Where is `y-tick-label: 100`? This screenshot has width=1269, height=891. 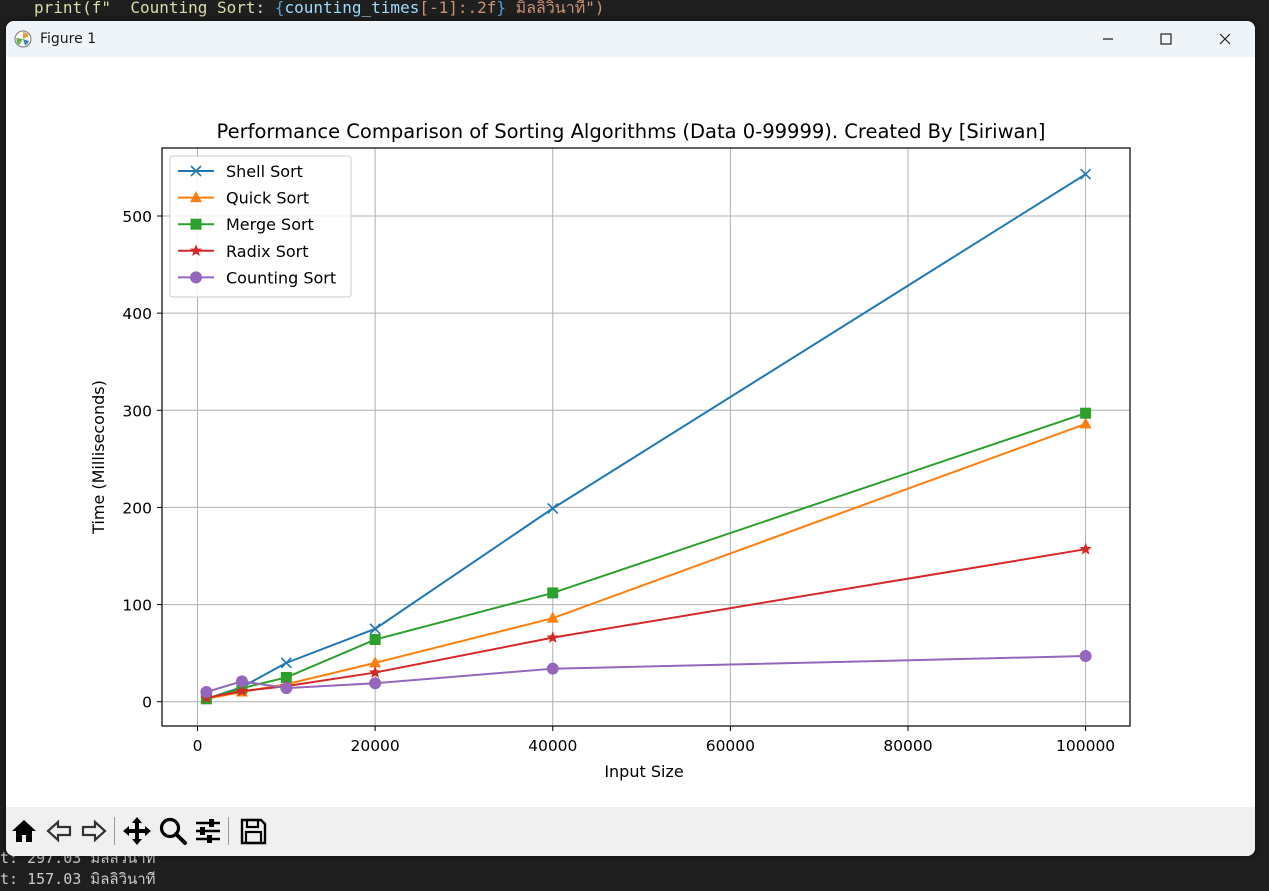
y-tick-label: 100 is located at coordinates (137, 606).